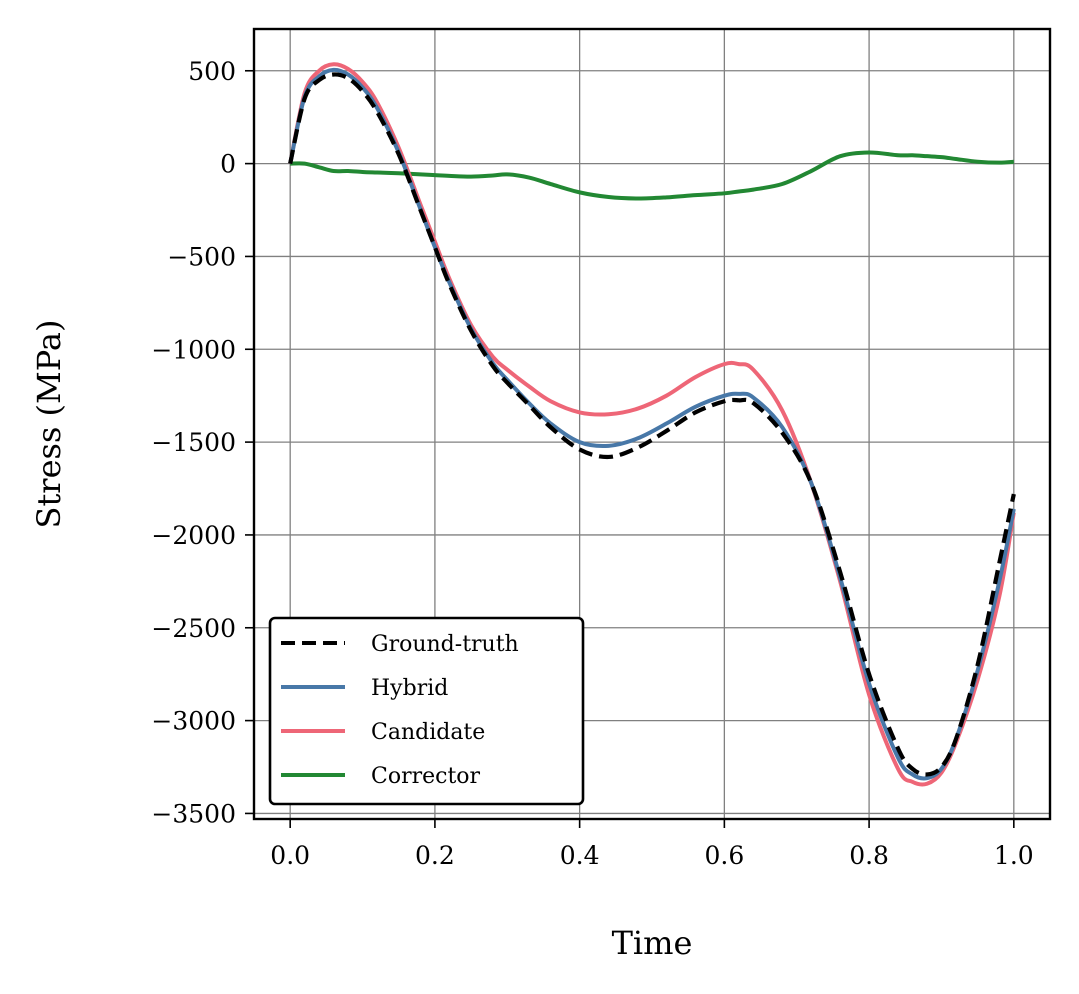  Describe the element at coordinates (1014, 855) in the screenshot. I see `x-tick-label: 1.0` at that location.